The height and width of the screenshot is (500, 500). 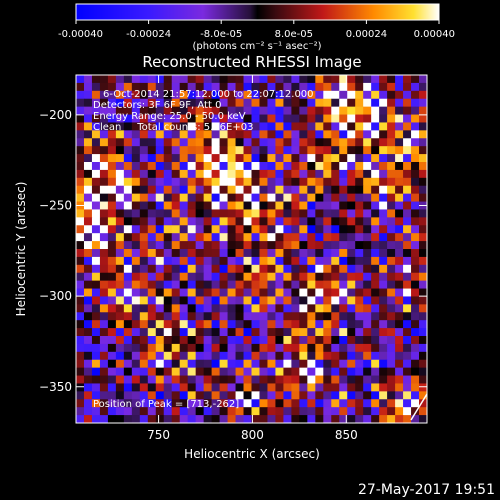 I want to click on info-line-time: 6-Oct-2014 21:57:12.000 to 22:07:12.000, so click(x=208, y=94).